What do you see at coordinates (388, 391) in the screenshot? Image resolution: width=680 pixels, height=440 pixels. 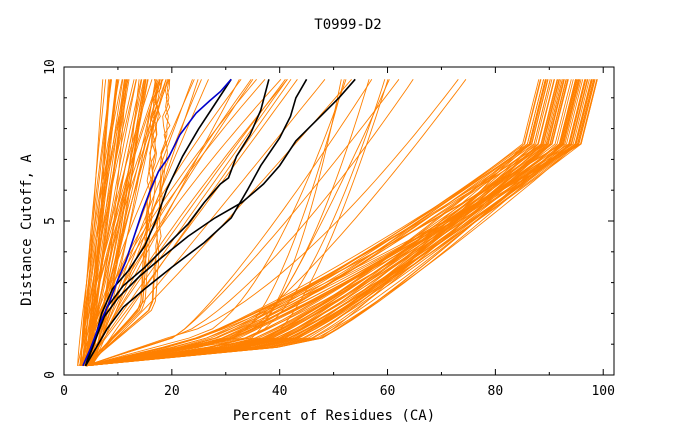 I see `x-tick-label: 60` at bounding box center [388, 391].